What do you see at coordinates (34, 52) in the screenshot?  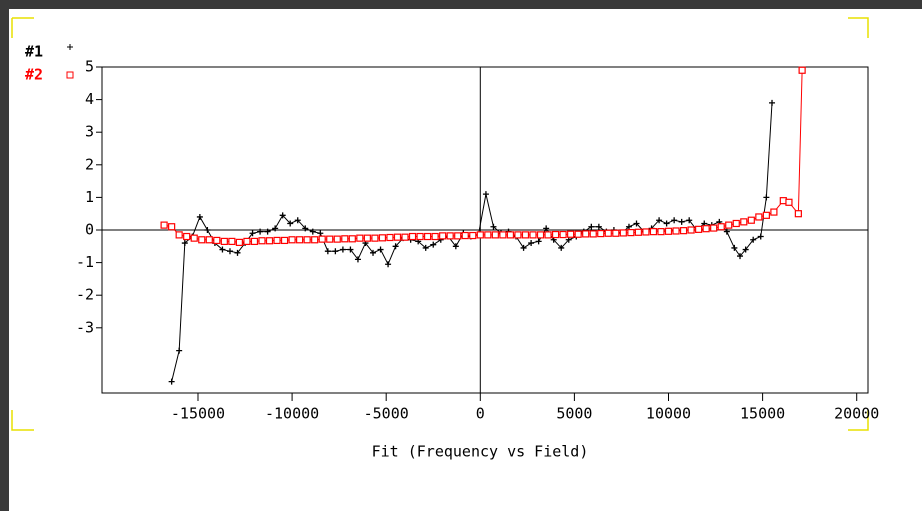 I see `legend-label: #1` at bounding box center [34, 52].